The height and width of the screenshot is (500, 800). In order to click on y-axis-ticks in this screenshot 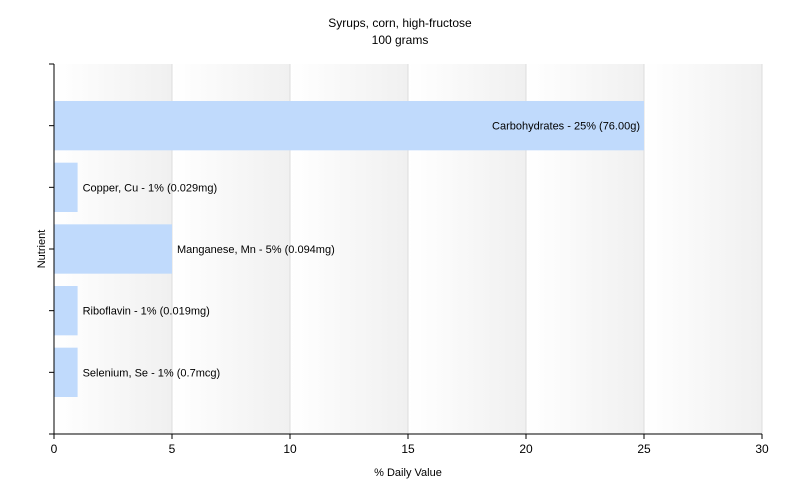, I will do `click(51, 249)`.